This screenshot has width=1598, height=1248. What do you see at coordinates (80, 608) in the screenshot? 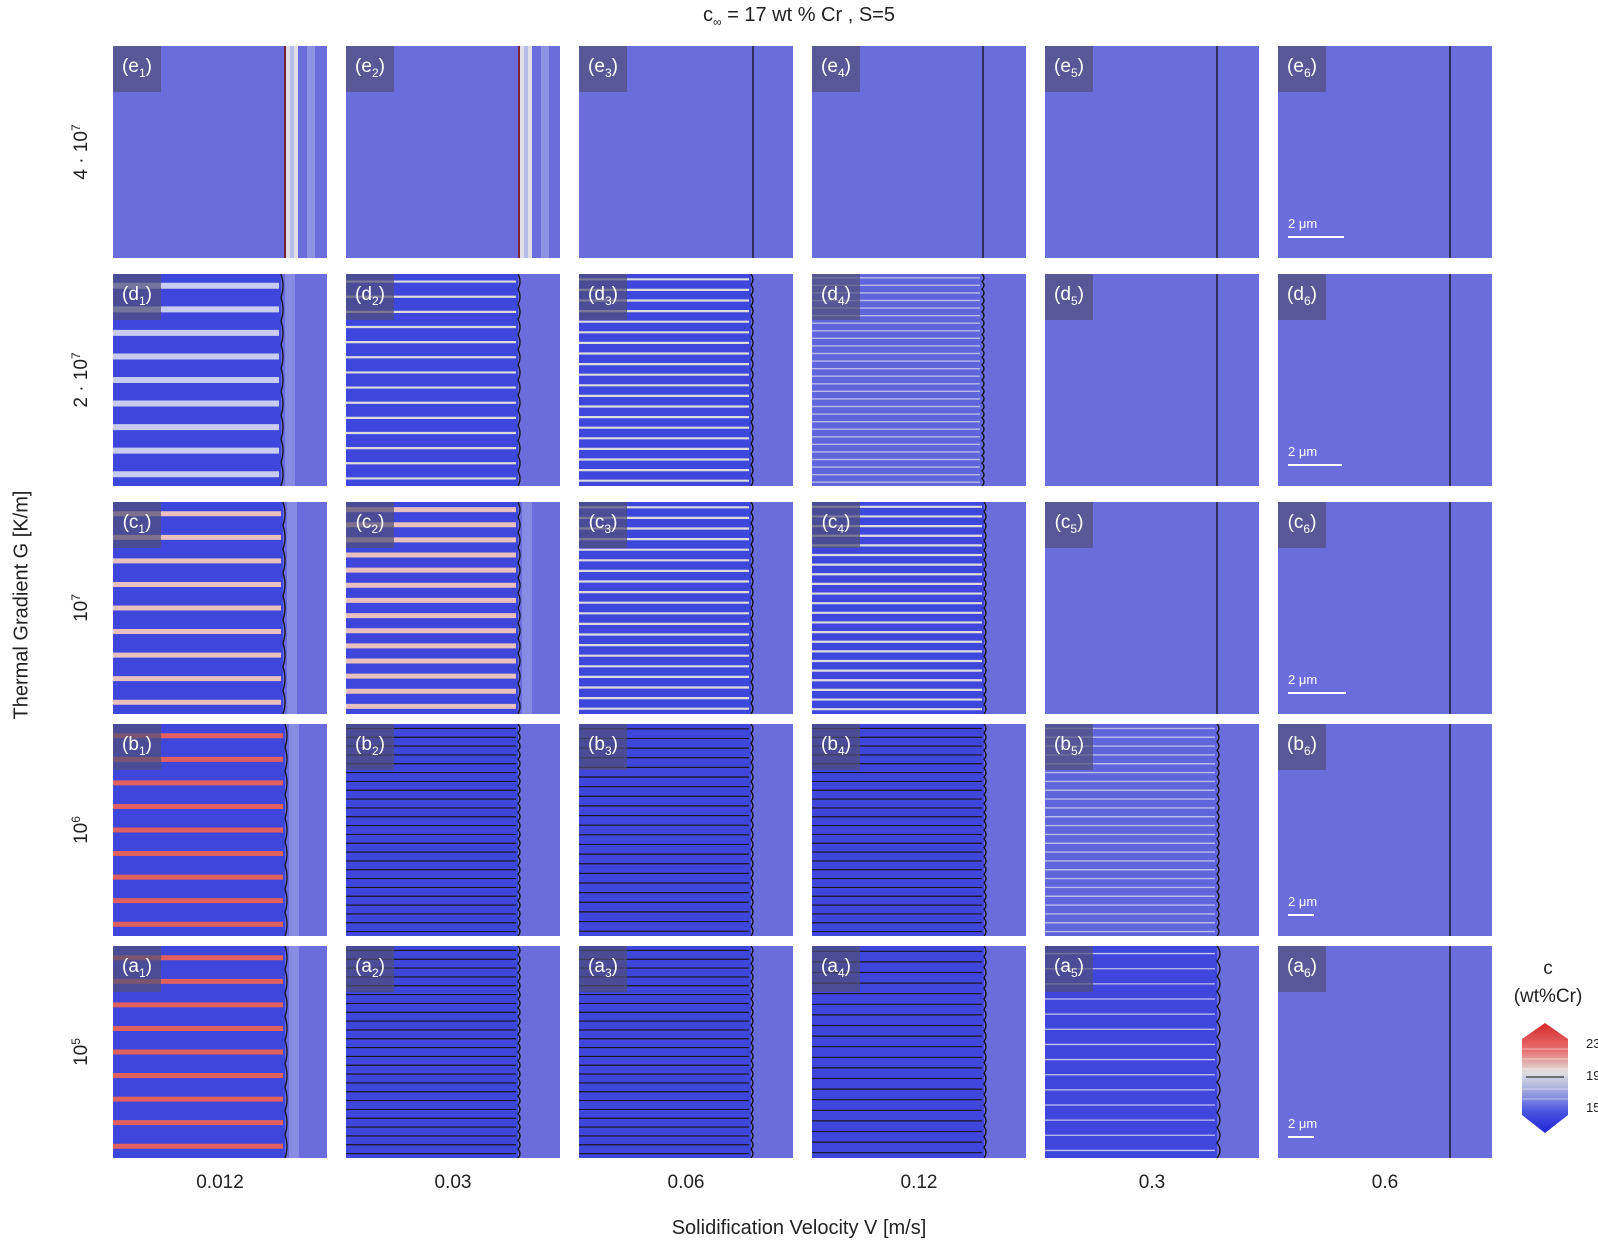
I see `gradient-label: 107` at bounding box center [80, 608].